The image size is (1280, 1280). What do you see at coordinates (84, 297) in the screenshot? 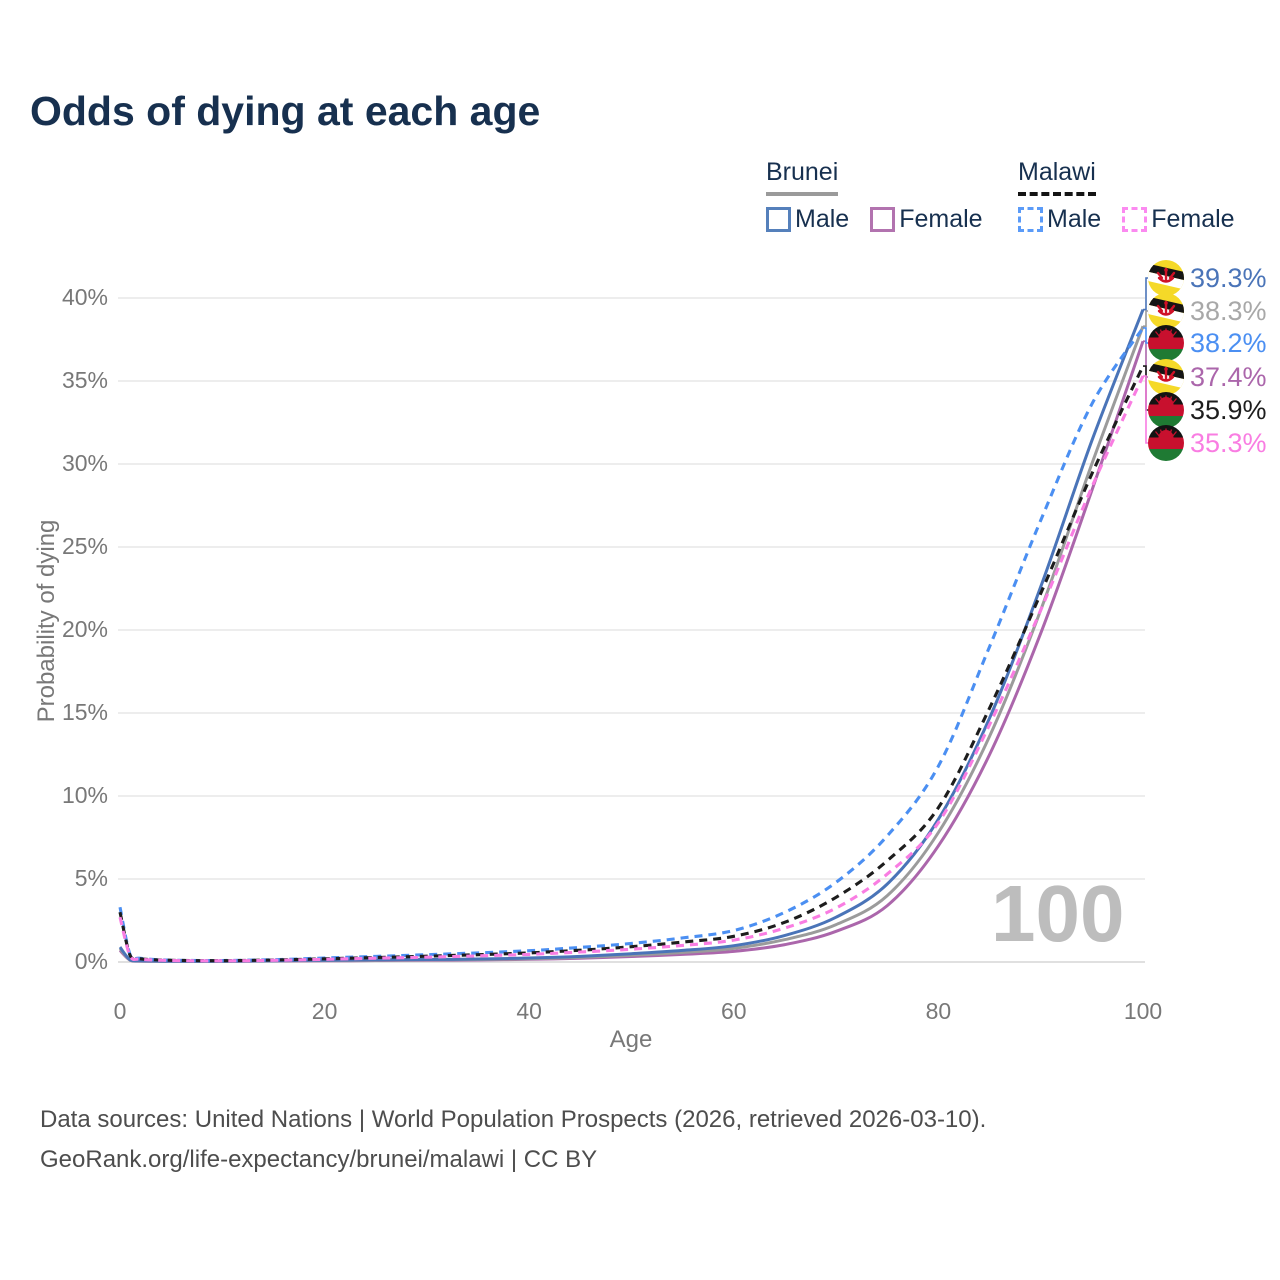
I see `y-tick-label: 40%` at bounding box center [84, 297].